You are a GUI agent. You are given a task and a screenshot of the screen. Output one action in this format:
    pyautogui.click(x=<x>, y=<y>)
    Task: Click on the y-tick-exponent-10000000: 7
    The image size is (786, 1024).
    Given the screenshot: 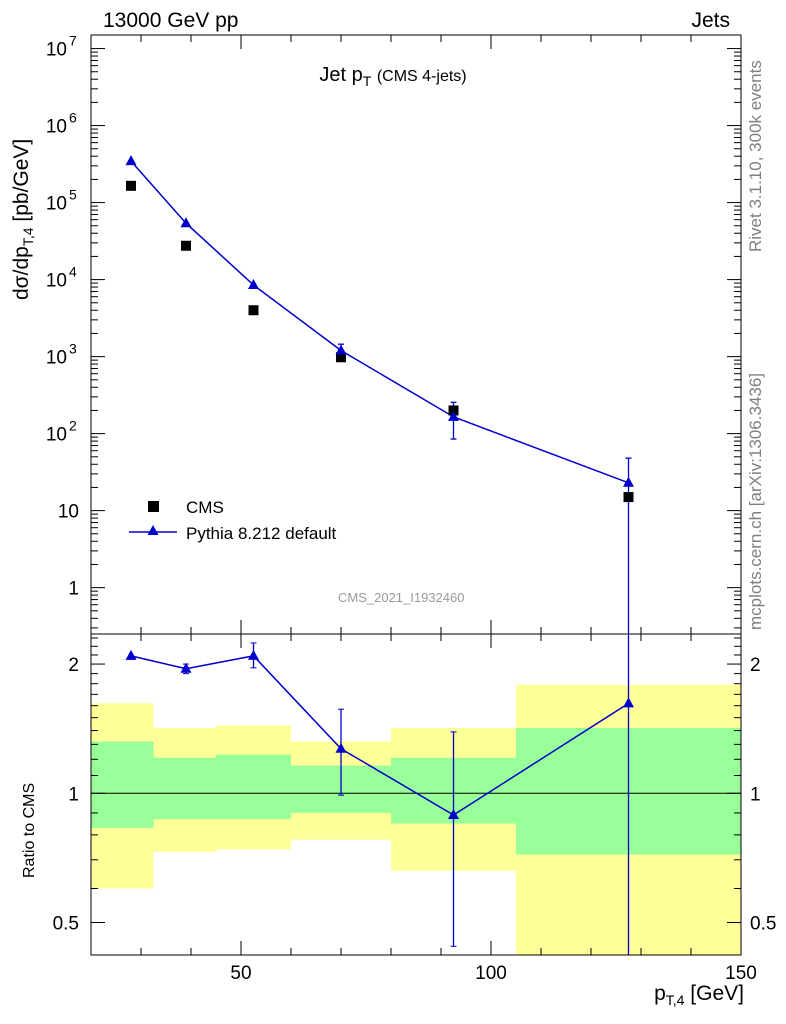 What is the action you would take?
    pyautogui.click(x=73, y=41)
    